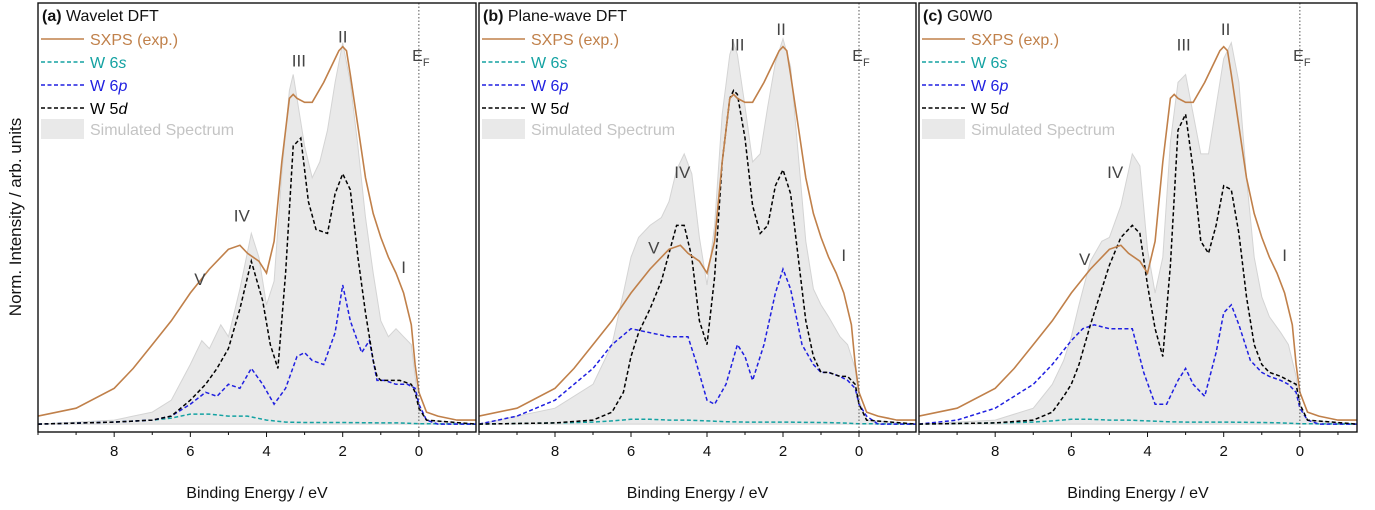 The height and width of the screenshot is (510, 1375). I want to click on panel-title-text: Plane-wave DFT, so click(565, 16).